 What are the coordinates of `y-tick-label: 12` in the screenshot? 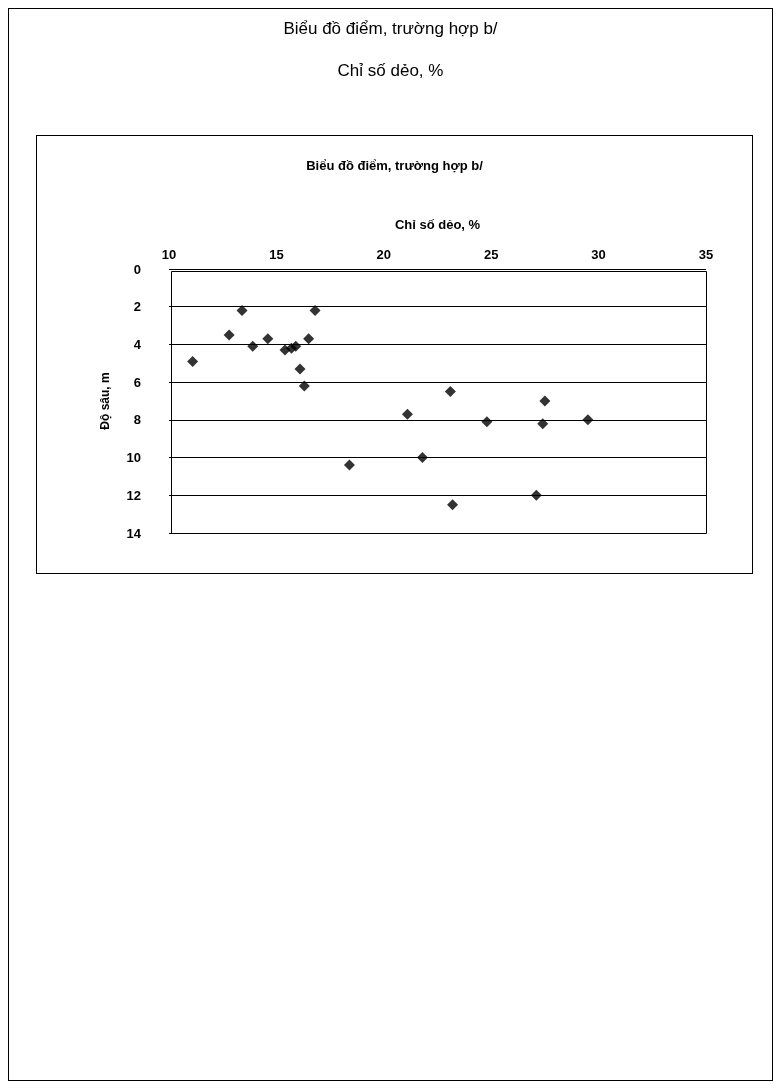 It's located at (133, 495).